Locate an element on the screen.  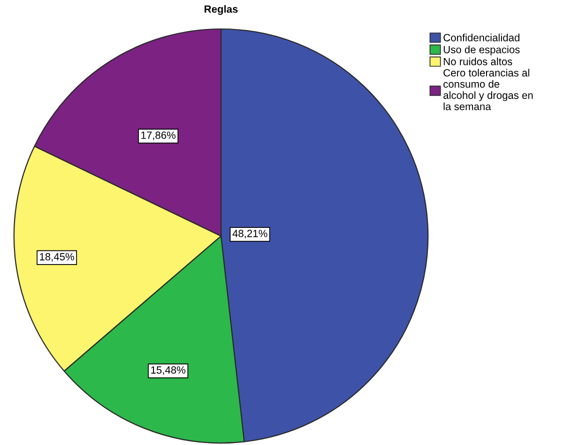
data-label: 15,48% is located at coordinates (168, 370).